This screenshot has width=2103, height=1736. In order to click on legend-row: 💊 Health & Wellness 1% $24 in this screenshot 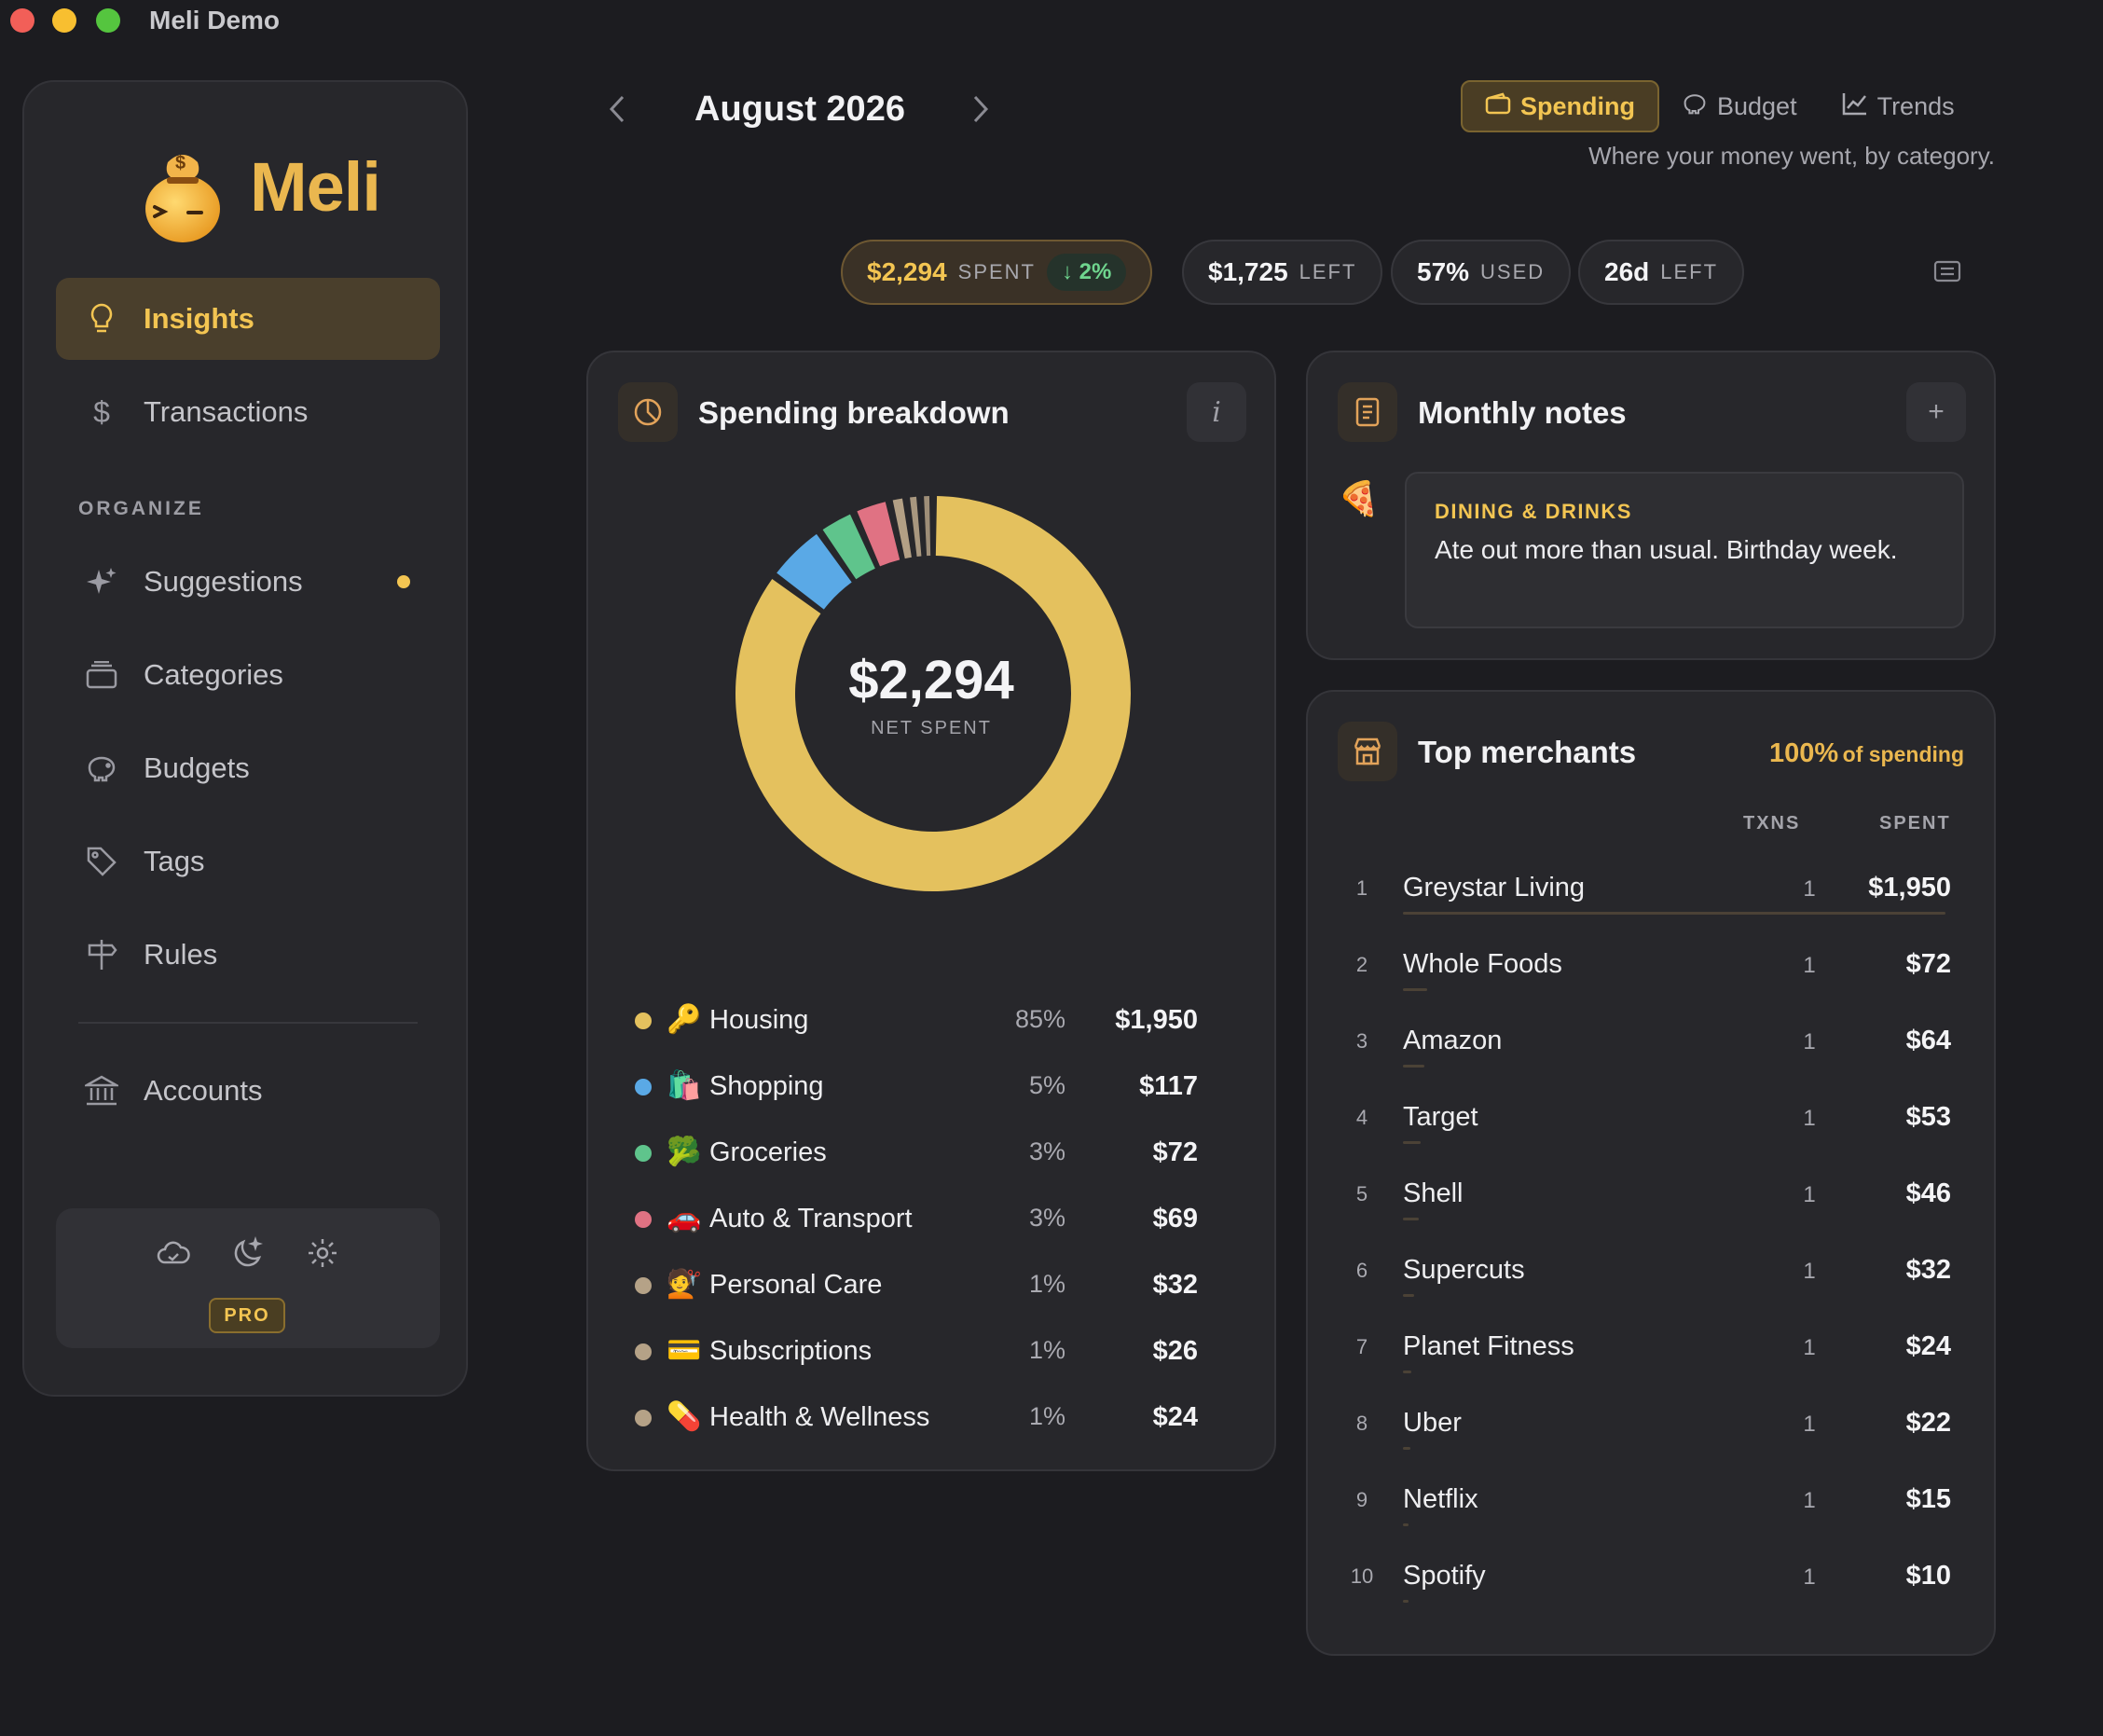, I will do `click(933, 1418)`.